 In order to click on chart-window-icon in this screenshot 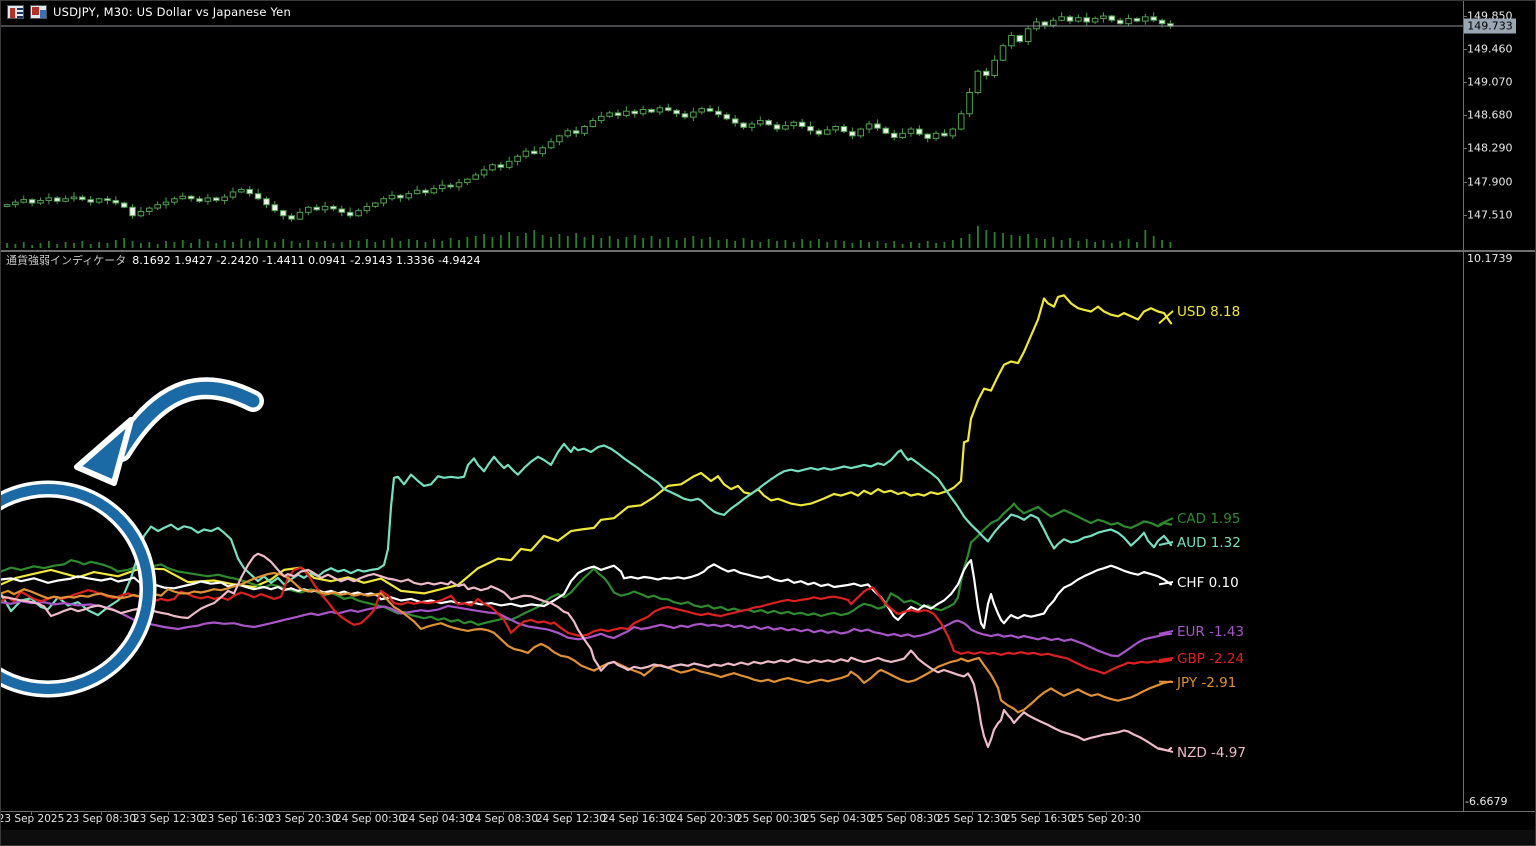, I will do `click(38, 12)`.